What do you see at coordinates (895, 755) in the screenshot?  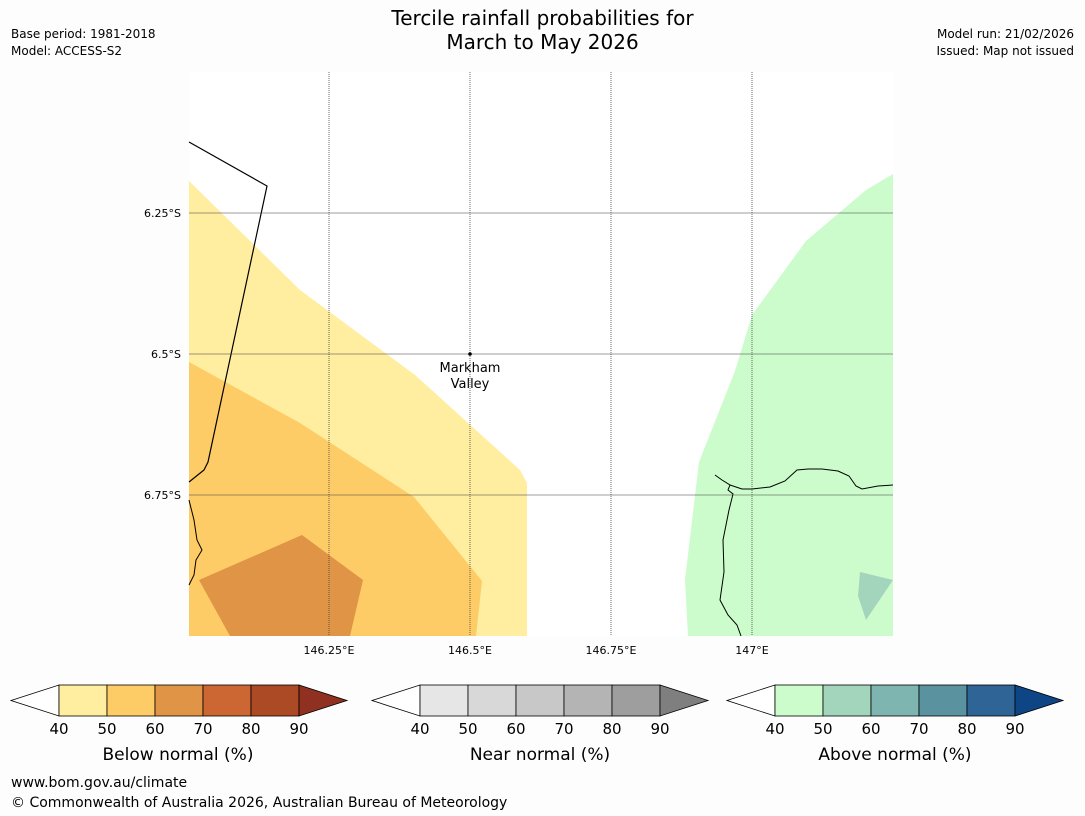 I see `legend-above-title: Above normal (%)` at bounding box center [895, 755].